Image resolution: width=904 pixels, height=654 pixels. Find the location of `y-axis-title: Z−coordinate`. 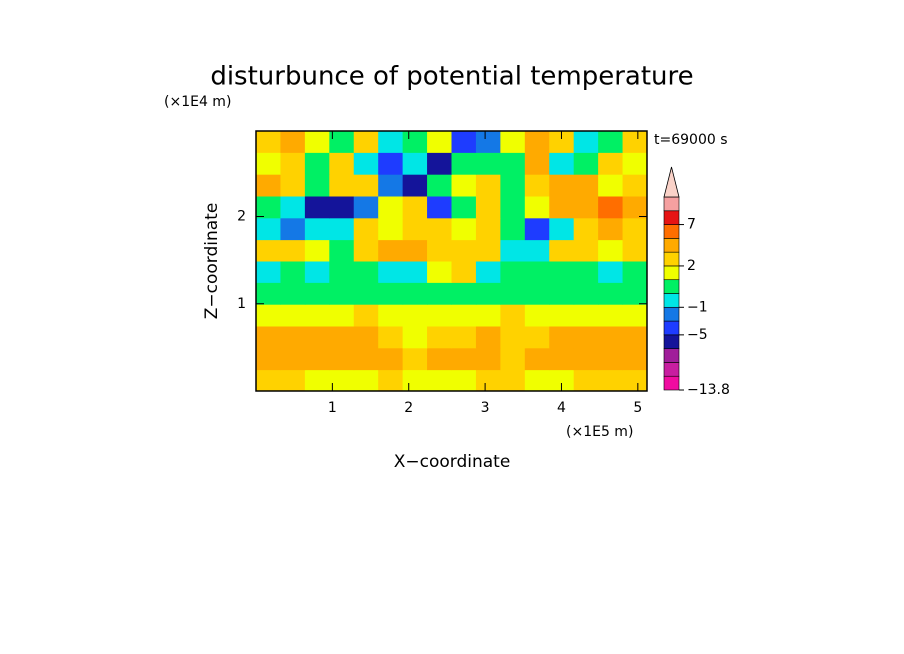

y-axis-title: Z−coordinate is located at coordinates (212, 261).